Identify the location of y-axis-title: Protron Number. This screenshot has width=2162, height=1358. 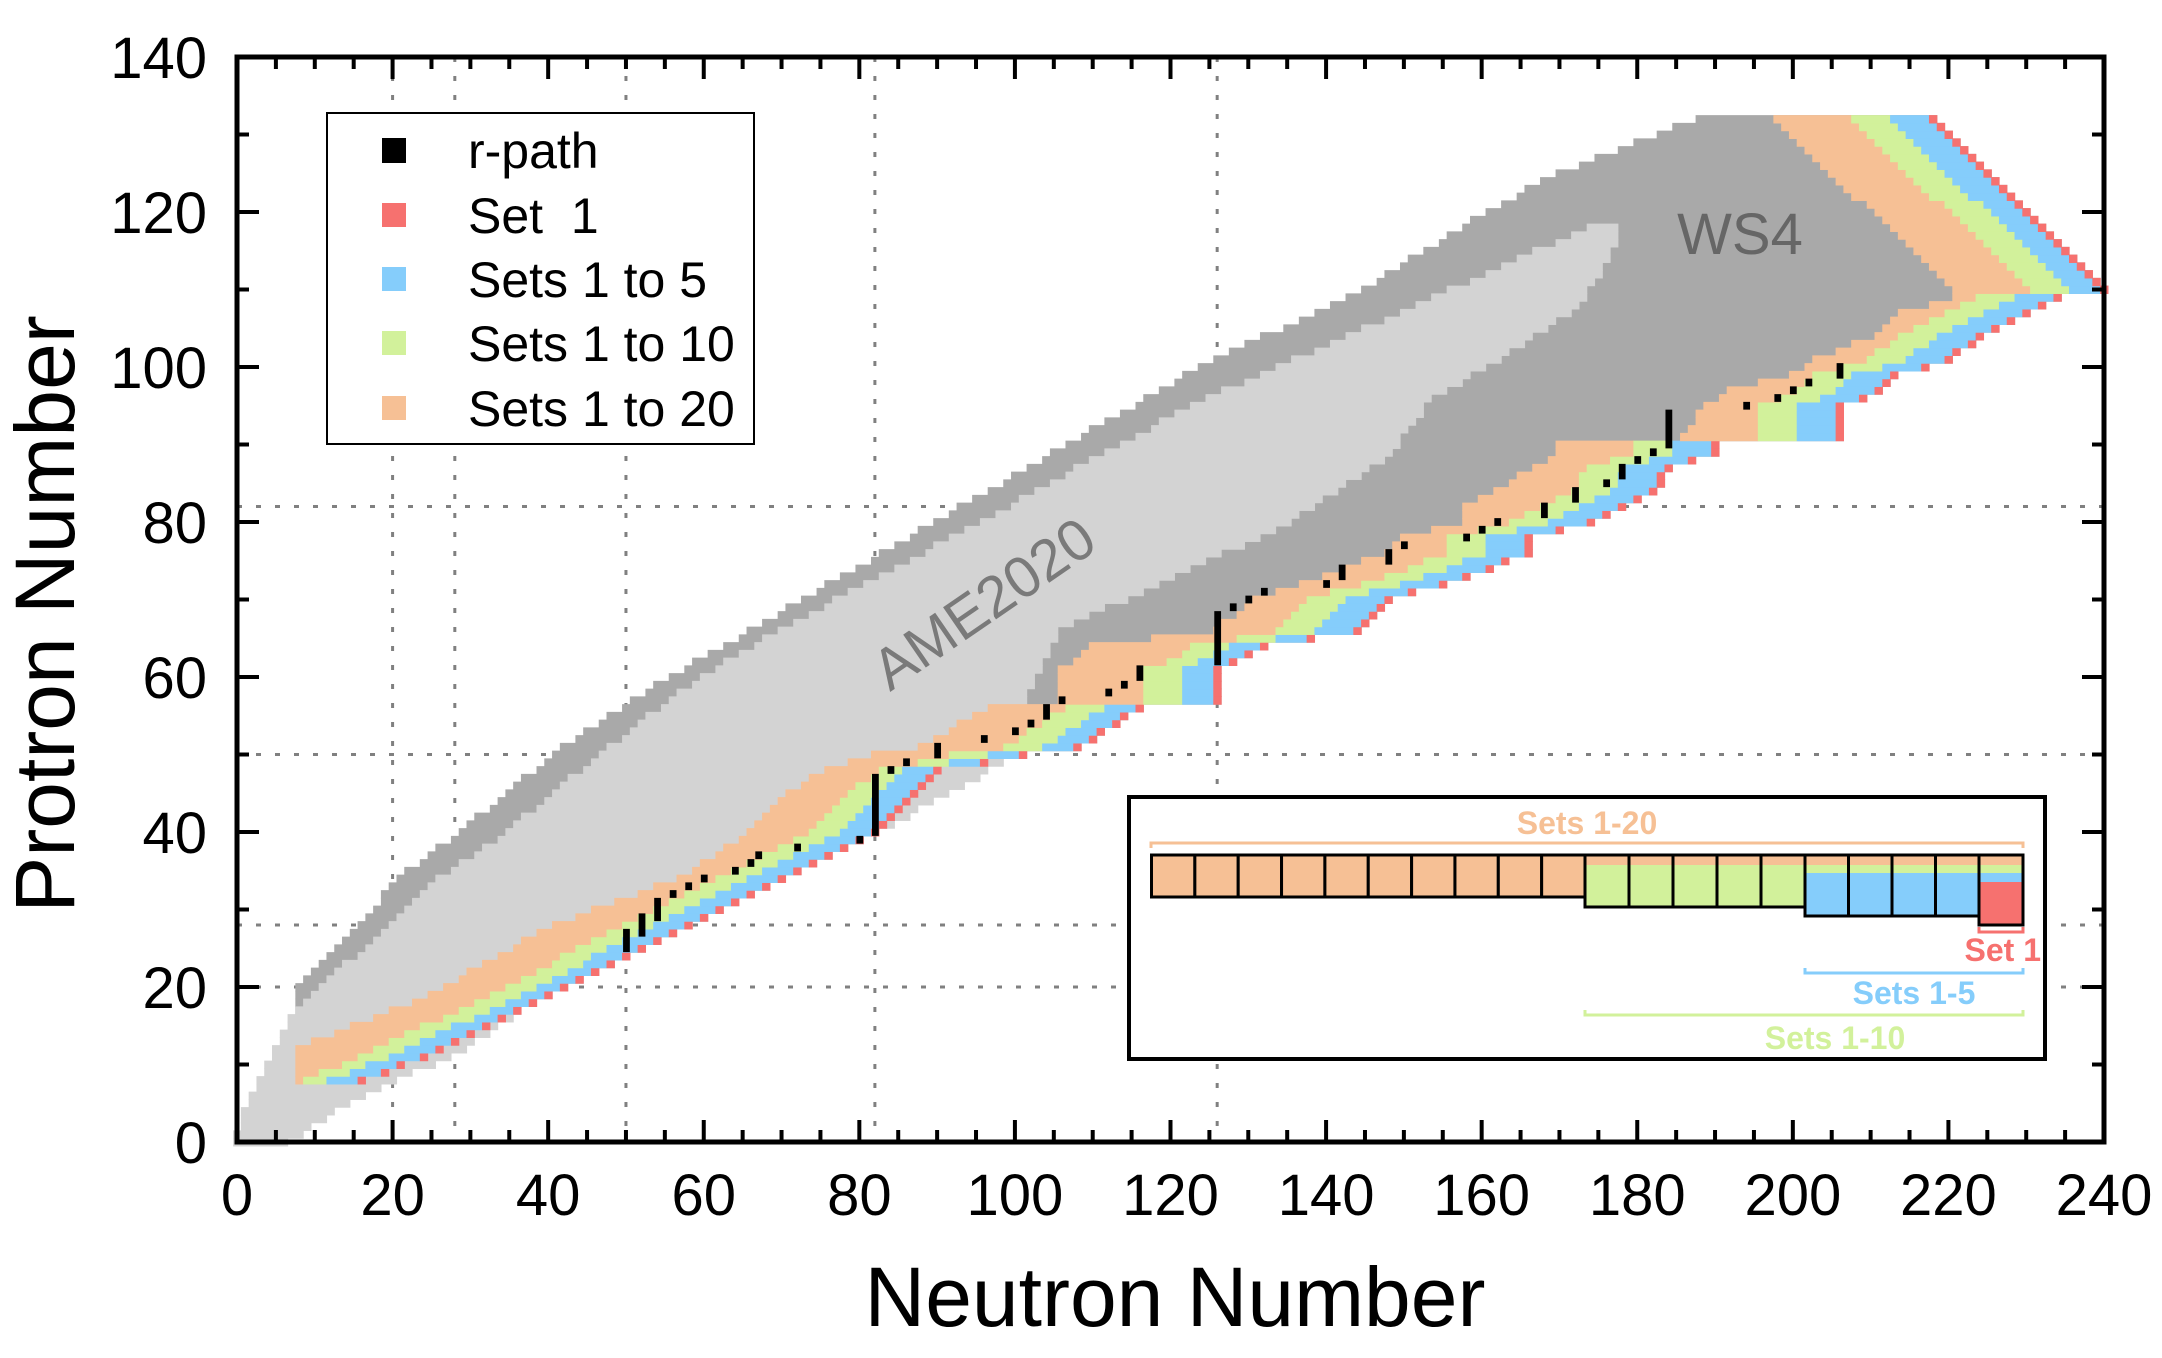
(46, 614).